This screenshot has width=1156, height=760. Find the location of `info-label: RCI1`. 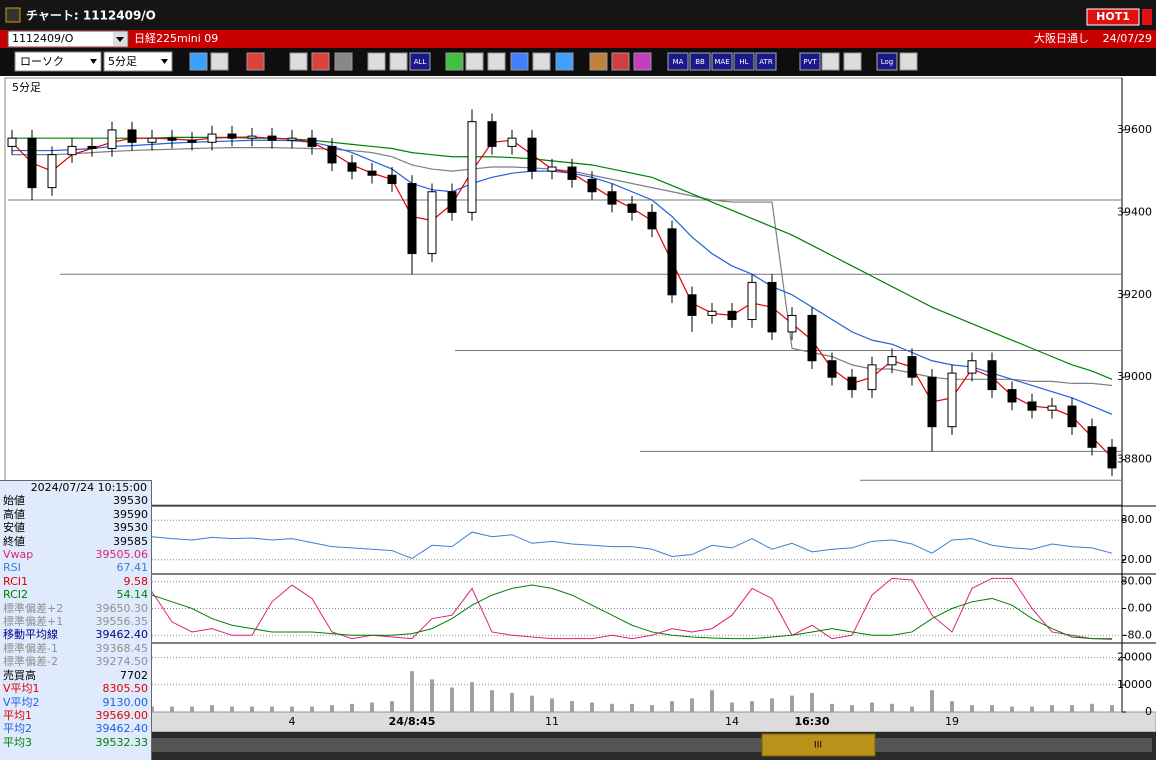

info-label: RCI1 is located at coordinates (16, 581).